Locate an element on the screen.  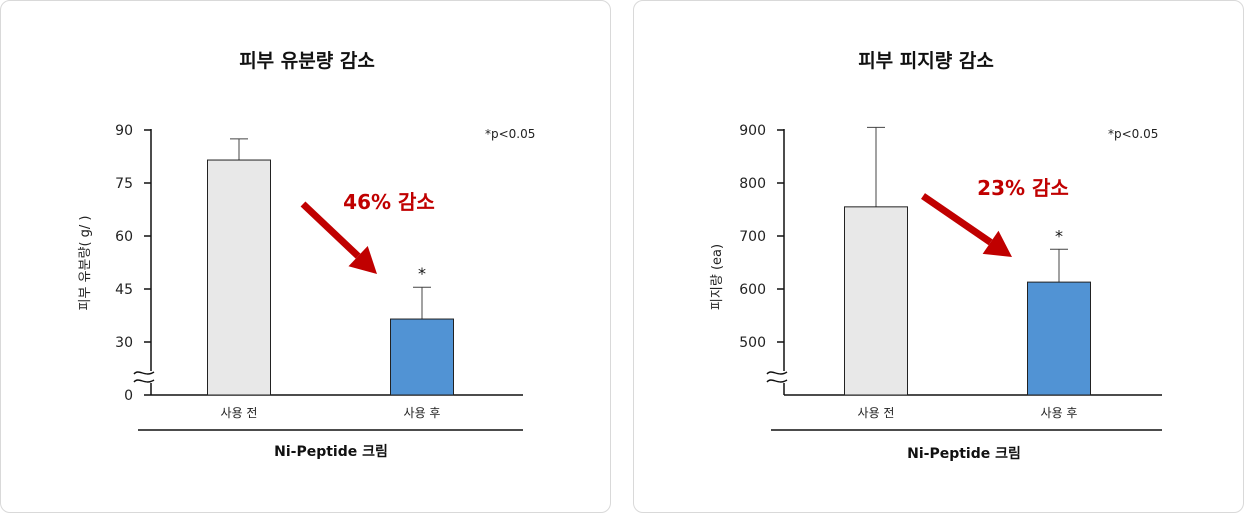
y-axis-label: 피부 유분량( g/ ) is located at coordinates (85, 263).